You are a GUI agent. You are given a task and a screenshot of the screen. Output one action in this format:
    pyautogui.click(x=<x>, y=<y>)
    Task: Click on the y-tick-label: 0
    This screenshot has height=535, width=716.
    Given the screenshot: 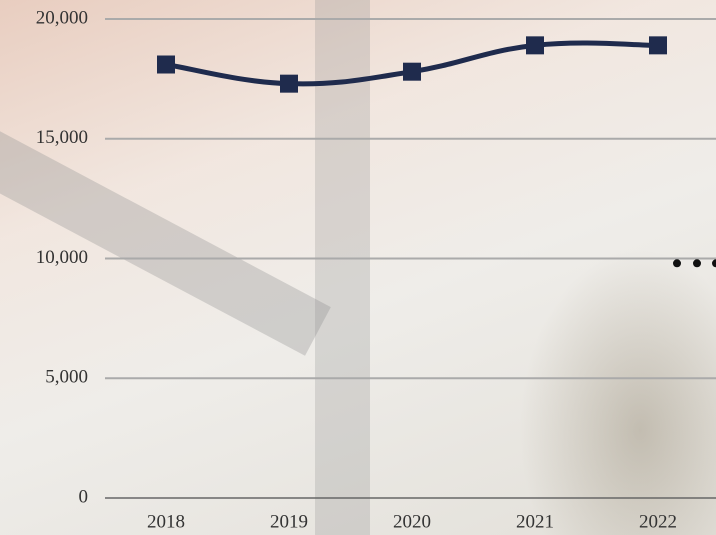 What is the action you would take?
    pyautogui.click(x=84, y=496)
    